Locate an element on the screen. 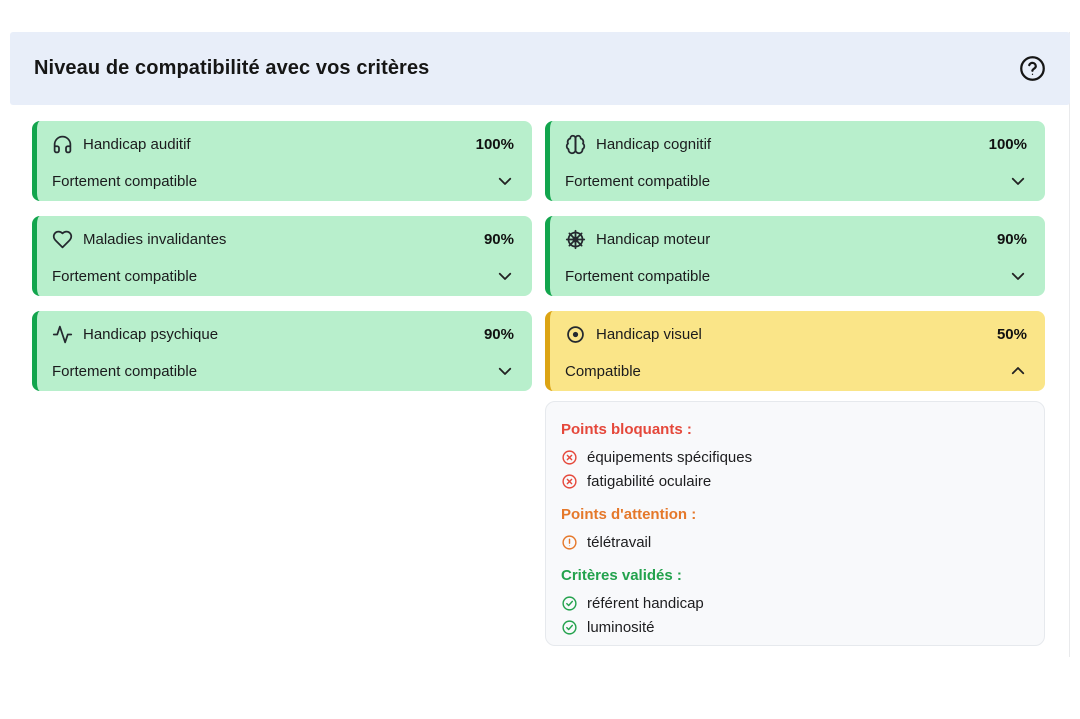 The height and width of the screenshot is (719, 1080). blocking-item: équipements spécifiques is located at coordinates (670, 457).